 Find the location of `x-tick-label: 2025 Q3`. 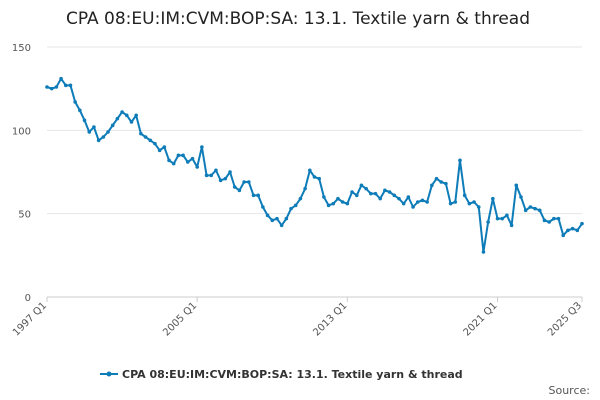

x-tick-label: 2025 Q3 is located at coordinates (565, 319).